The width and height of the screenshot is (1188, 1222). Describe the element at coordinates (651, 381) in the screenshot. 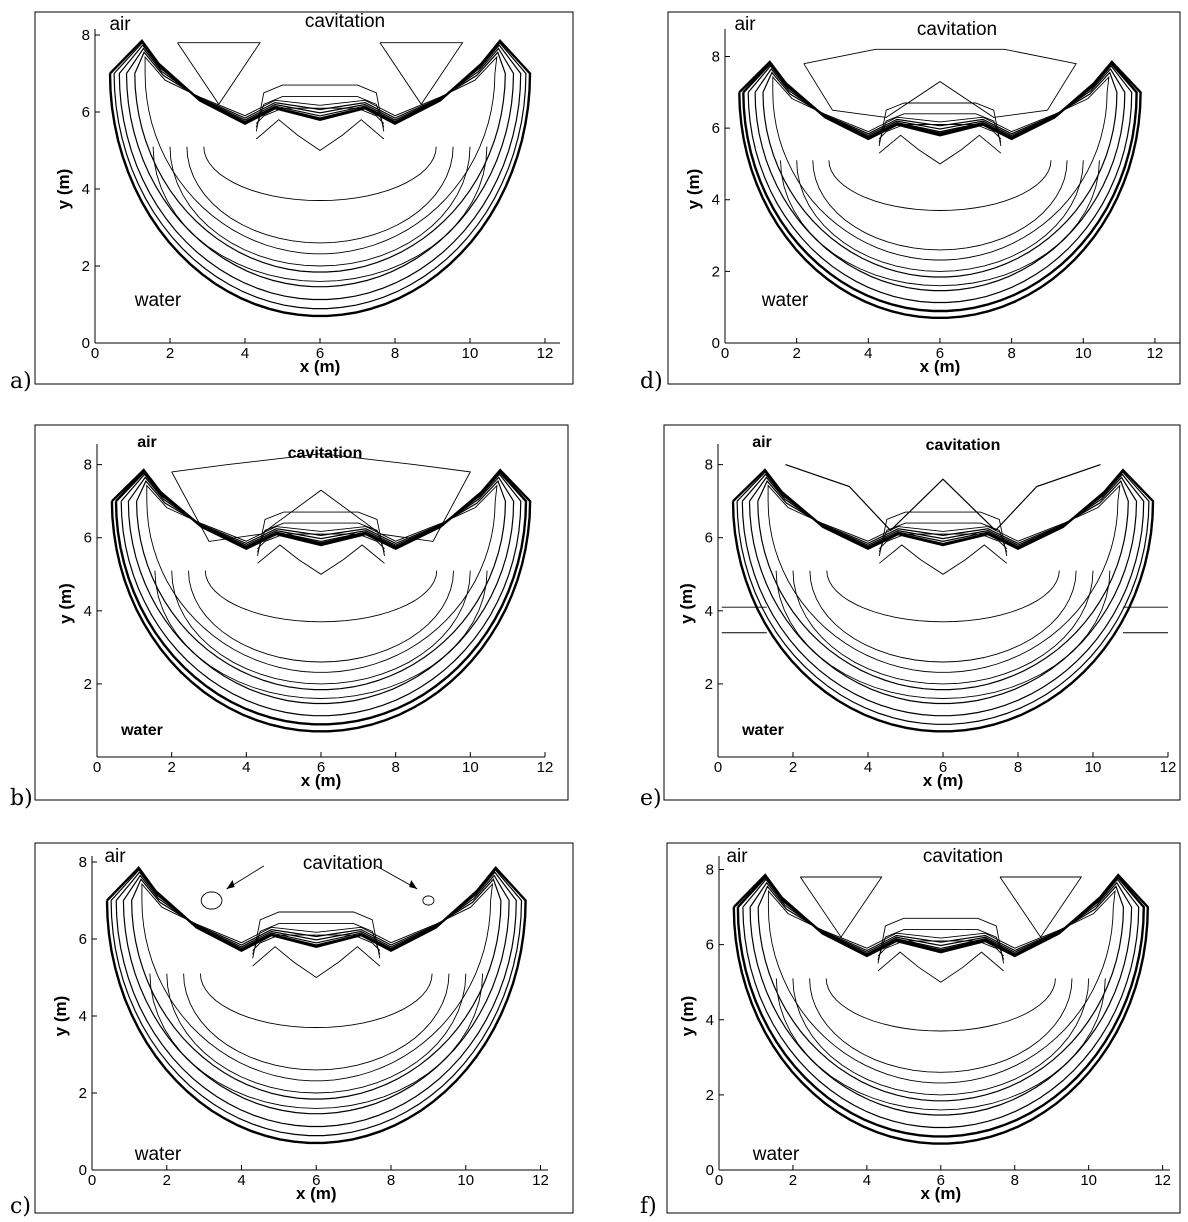

I see `panel-letter: d)` at that location.